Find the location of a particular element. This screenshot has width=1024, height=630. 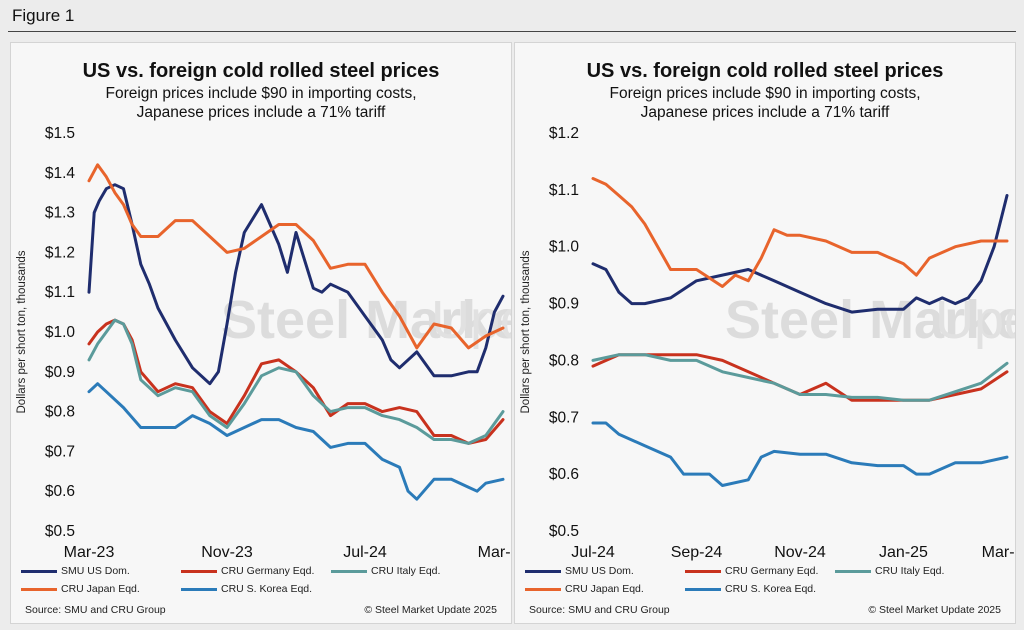

x-tick-label: Nov-23 is located at coordinates (227, 552).